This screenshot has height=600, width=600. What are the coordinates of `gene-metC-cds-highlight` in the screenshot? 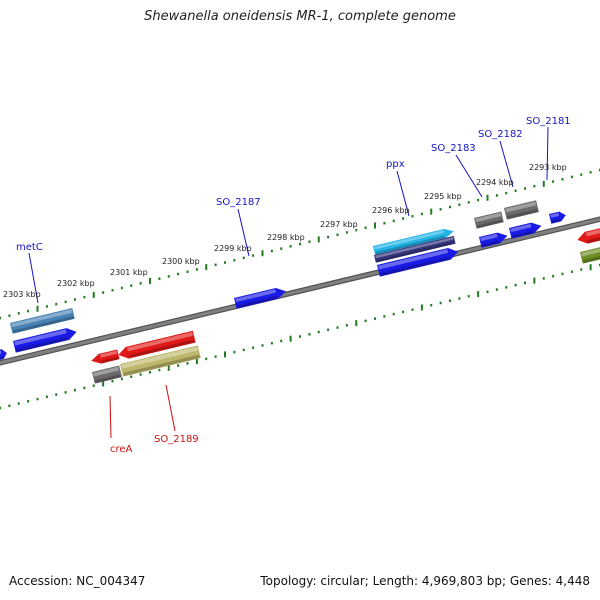 It's located at (42, 318).